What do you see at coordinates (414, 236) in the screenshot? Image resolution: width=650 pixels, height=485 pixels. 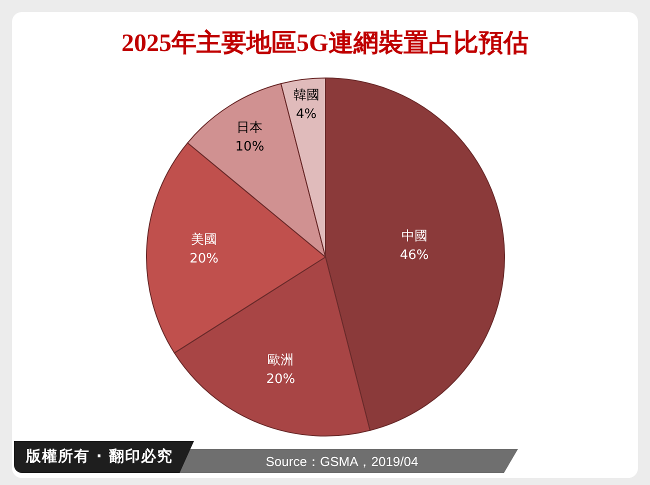 I see `slice-label: 中國` at bounding box center [414, 236].